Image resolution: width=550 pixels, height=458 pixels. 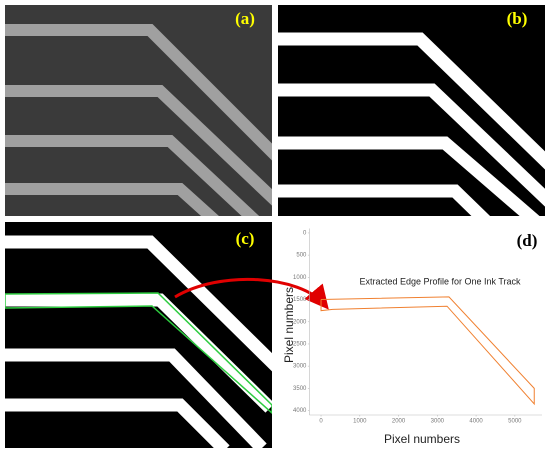 I want to click on panel-label: (a), so click(x=245, y=18).